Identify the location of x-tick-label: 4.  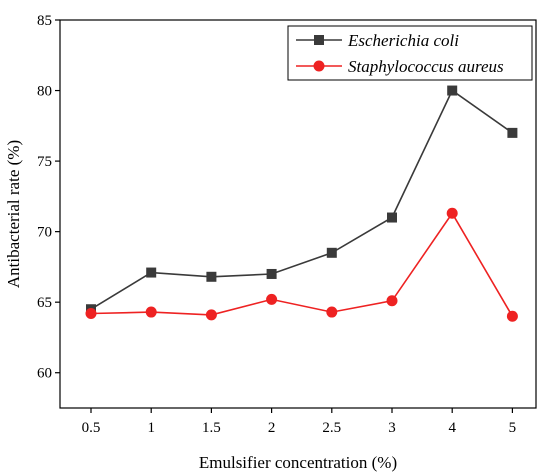
(452, 428).